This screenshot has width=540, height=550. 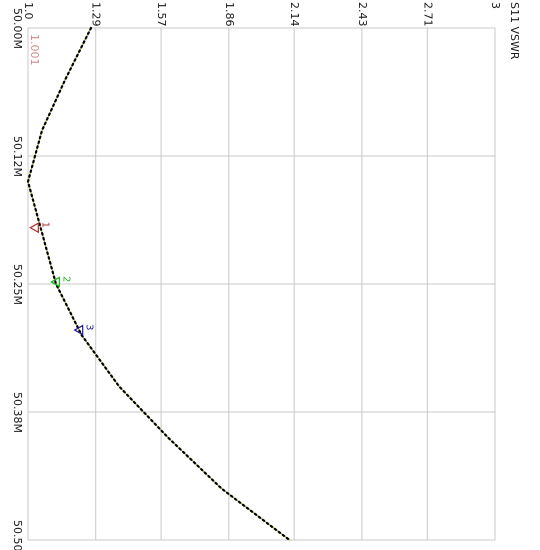 I want to click on frequency-tick-label: 50.25M, so click(x=17, y=284).